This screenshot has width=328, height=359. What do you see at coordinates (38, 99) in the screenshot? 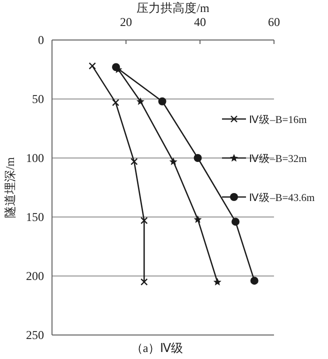
I see `y-tick-label: 50` at bounding box center [38, 99].